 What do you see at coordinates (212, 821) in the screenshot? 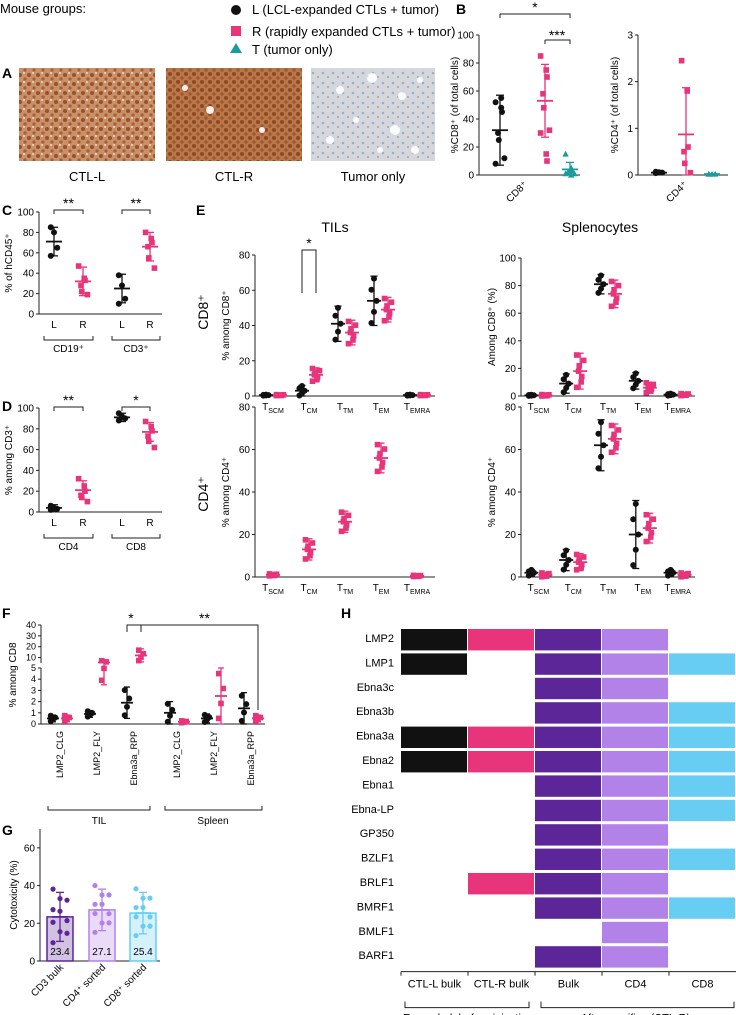
I see `f-group-label: Spleen` at bounding box center [212, 821].